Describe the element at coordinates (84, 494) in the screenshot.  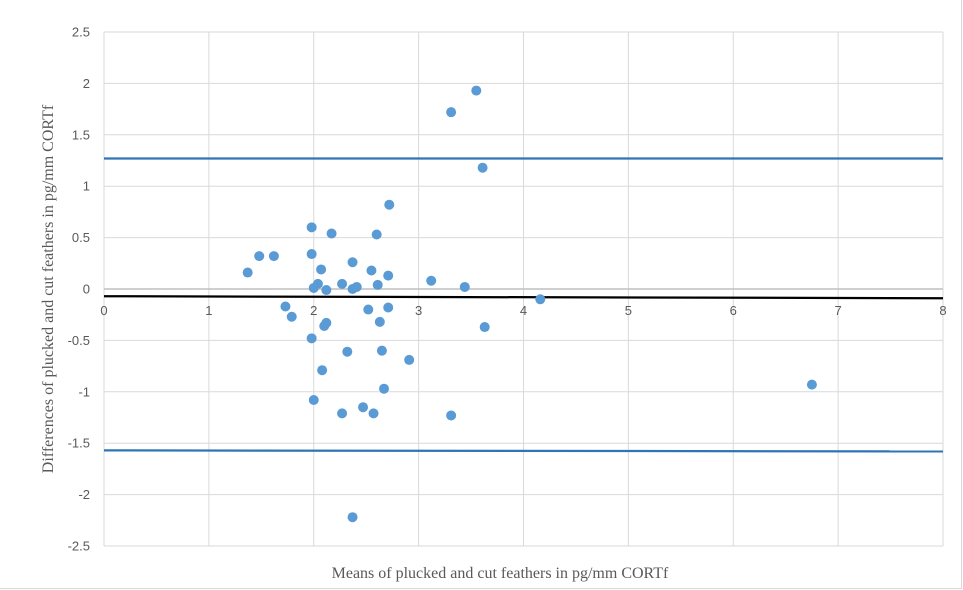
I see `y-tick-label: -2` at that location.